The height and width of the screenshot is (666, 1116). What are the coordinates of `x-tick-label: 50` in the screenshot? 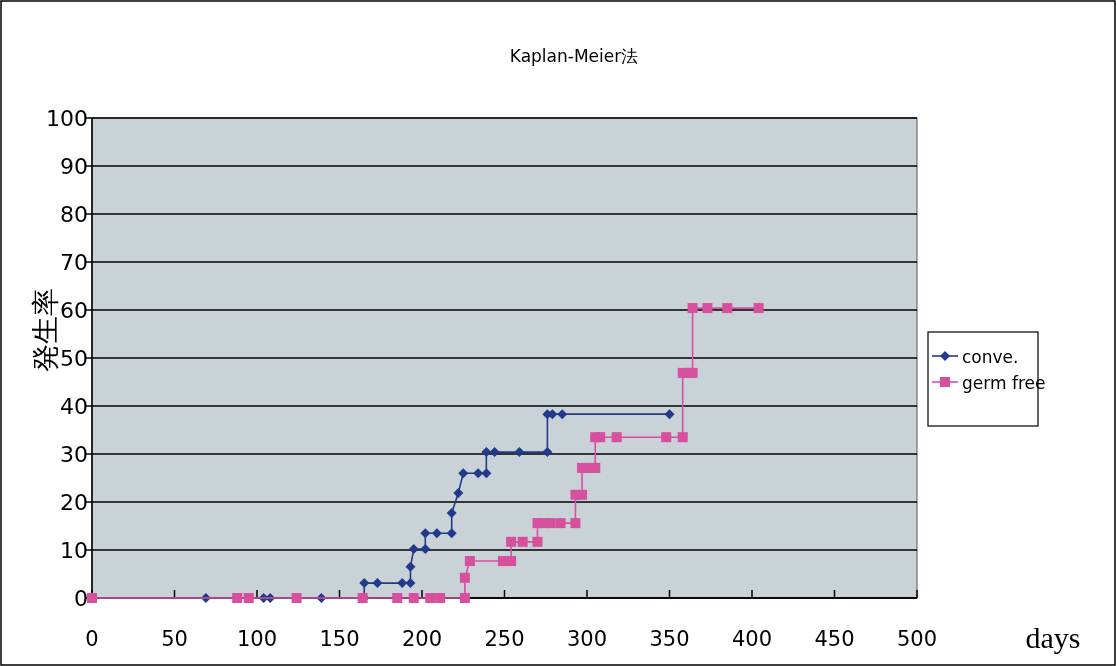 It's located at (174, 639).